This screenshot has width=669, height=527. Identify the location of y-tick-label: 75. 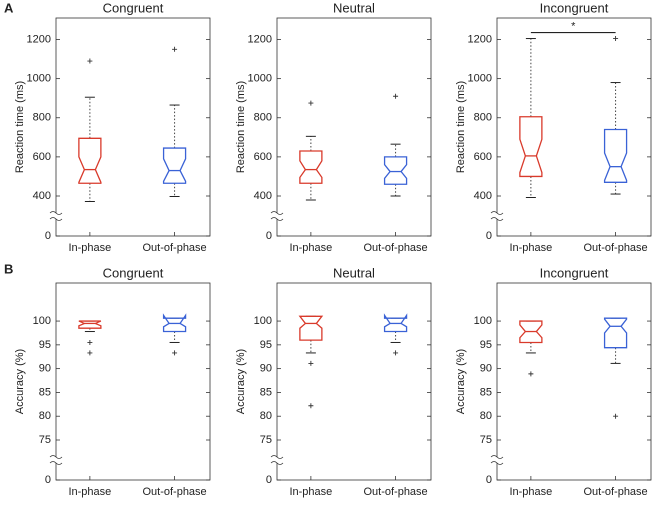
(266, 440).